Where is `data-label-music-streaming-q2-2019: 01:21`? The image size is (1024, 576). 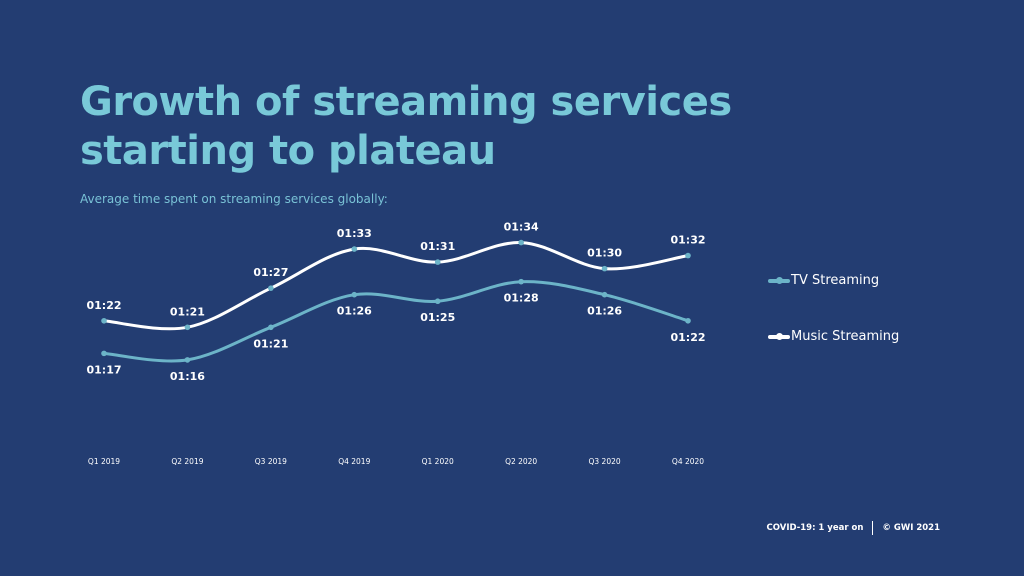
data-label-music-streaming-q2-2019: 01:21 is located at coordinates (187, 311).